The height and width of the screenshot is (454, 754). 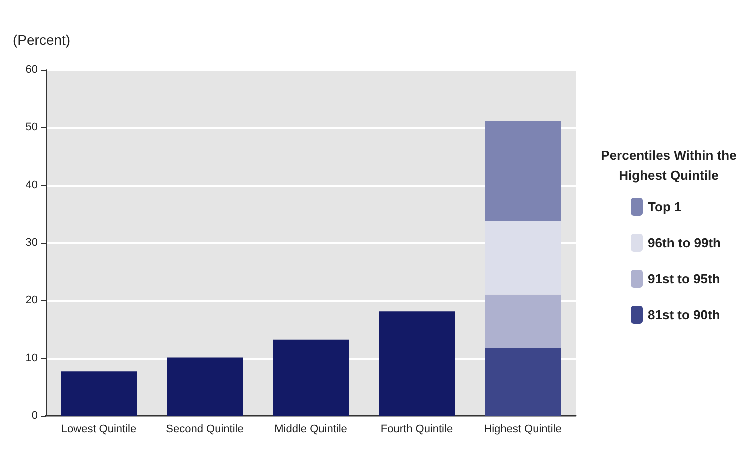 I want to click on y-tick-label: 40, so click(x=32, y=185).